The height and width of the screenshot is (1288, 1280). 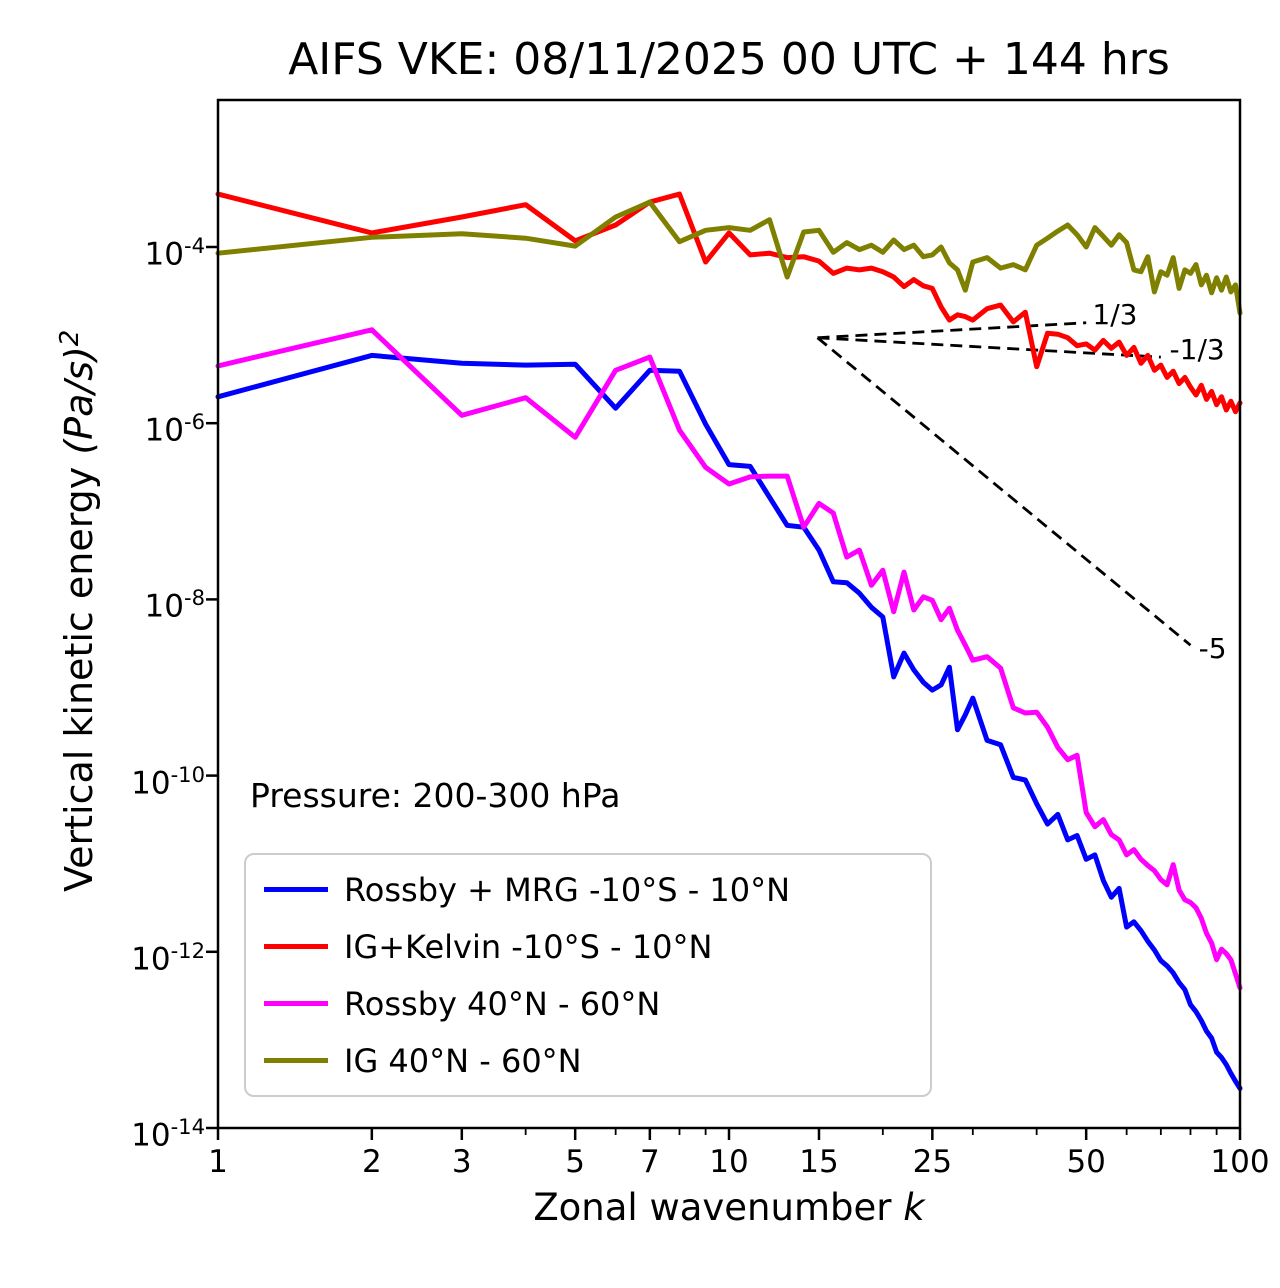 What do you see at coordinates (78, 673) in the screenshot?
I see `y-axis-label-text: Vertical kinetic energy` at bounding box center [78, 673].